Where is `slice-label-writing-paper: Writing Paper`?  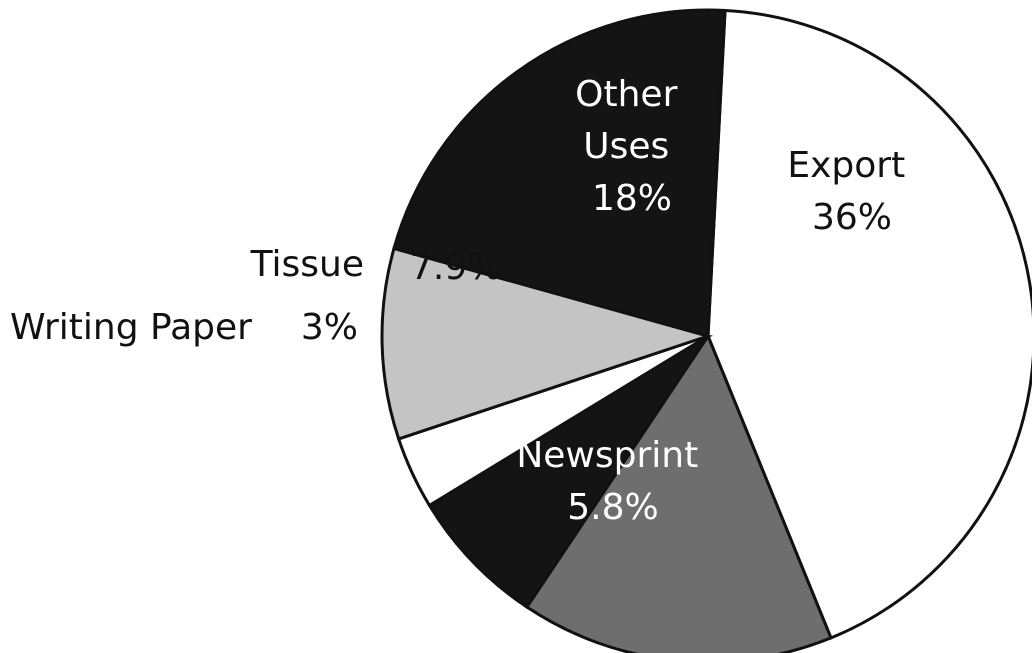
slice-label-writing-paper: Writing Paper is located at coordinates (131, 327).